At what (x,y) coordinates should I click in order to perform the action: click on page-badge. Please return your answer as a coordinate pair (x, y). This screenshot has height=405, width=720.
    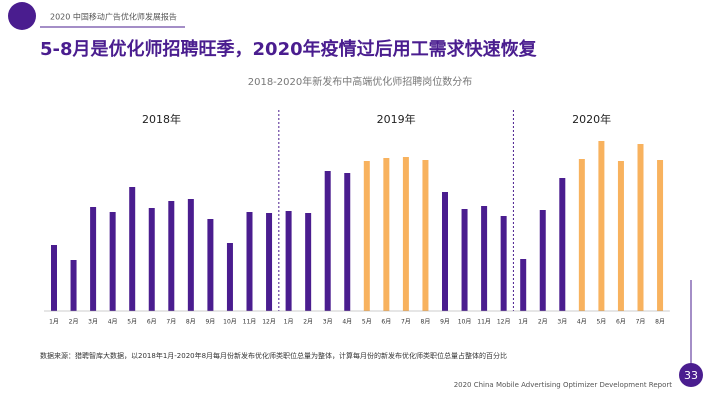
    Looking at the image, I should click on (691, 375).